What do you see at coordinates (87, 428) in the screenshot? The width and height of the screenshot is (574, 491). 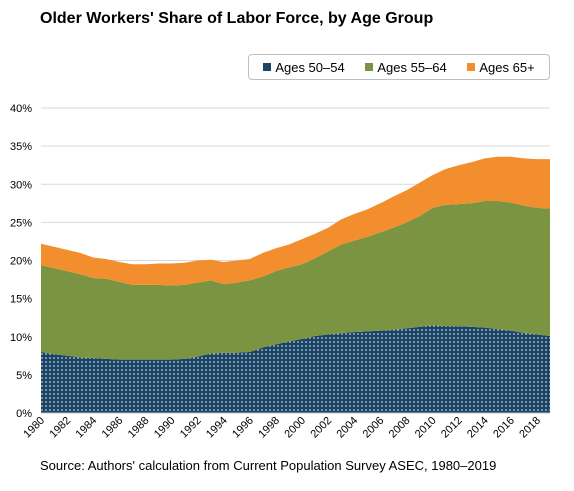 I see `x-tick-label: 1984` at bounding box center [87, 428].